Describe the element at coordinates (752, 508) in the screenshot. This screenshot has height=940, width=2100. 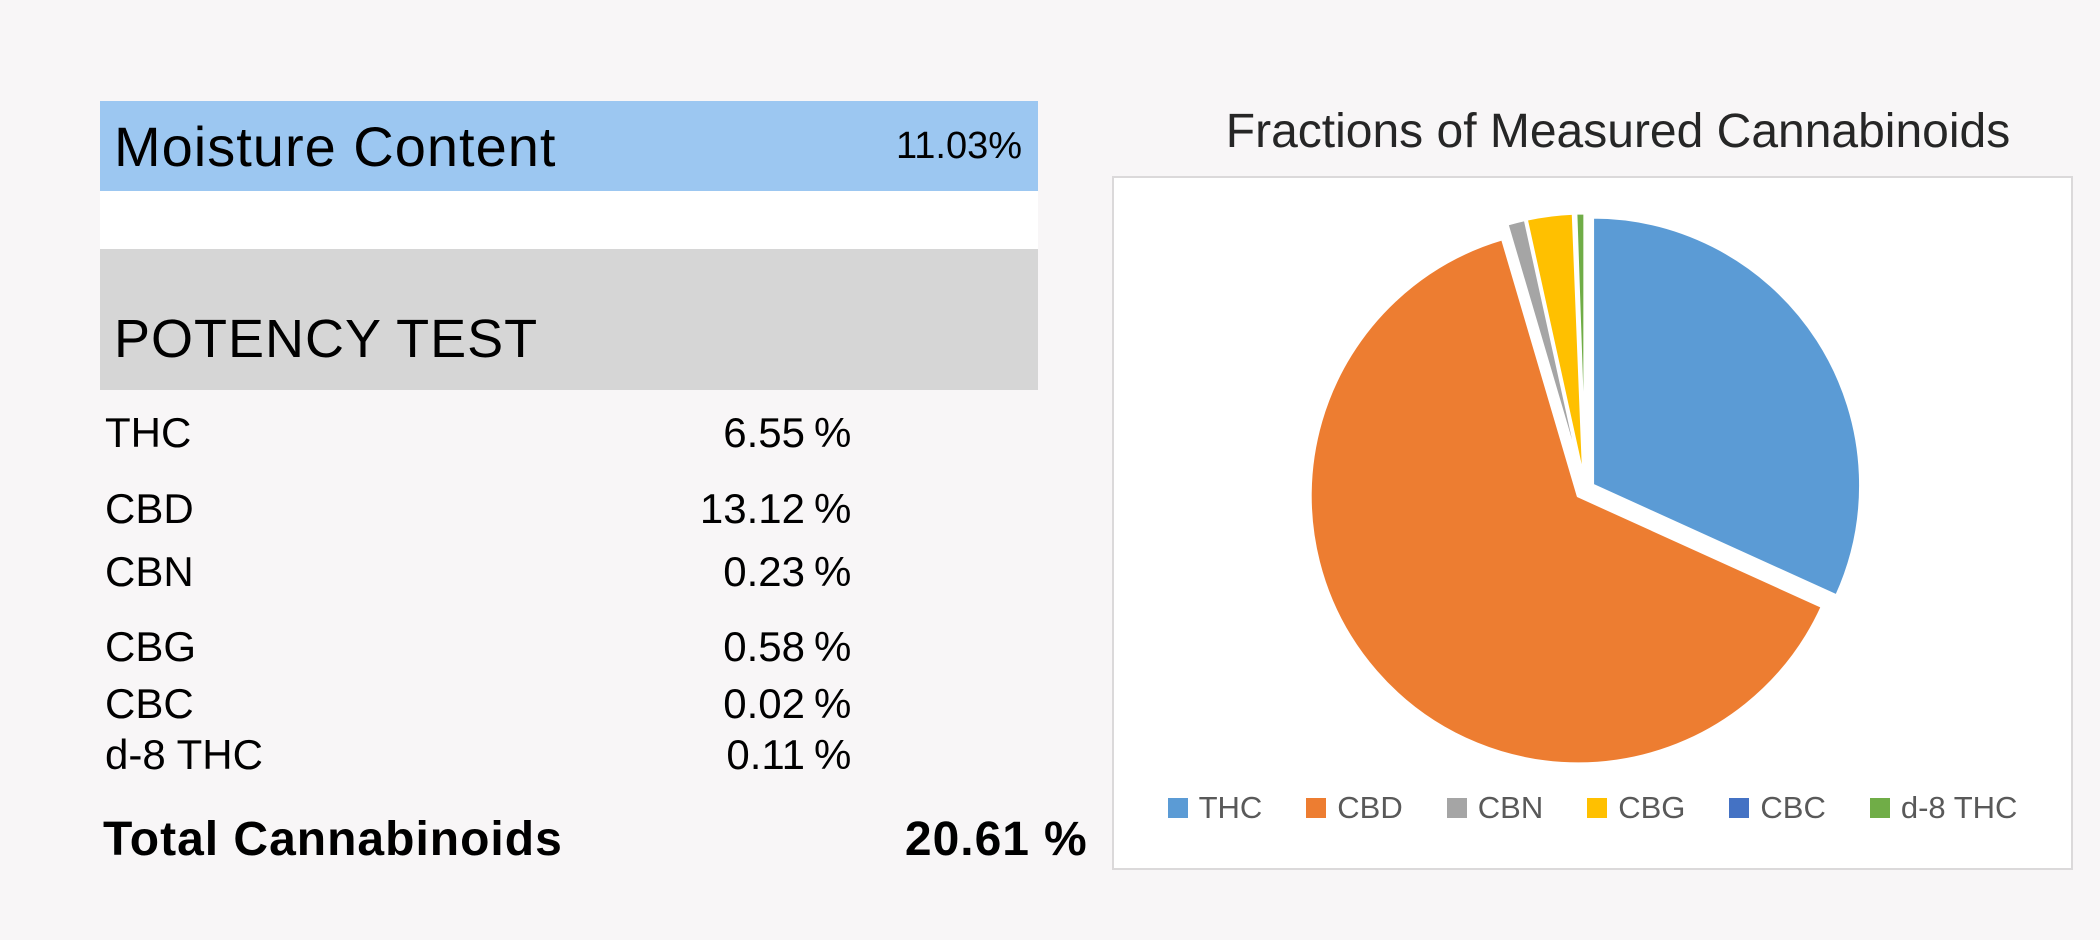
I see `analyte-value: 13.12` at that location.